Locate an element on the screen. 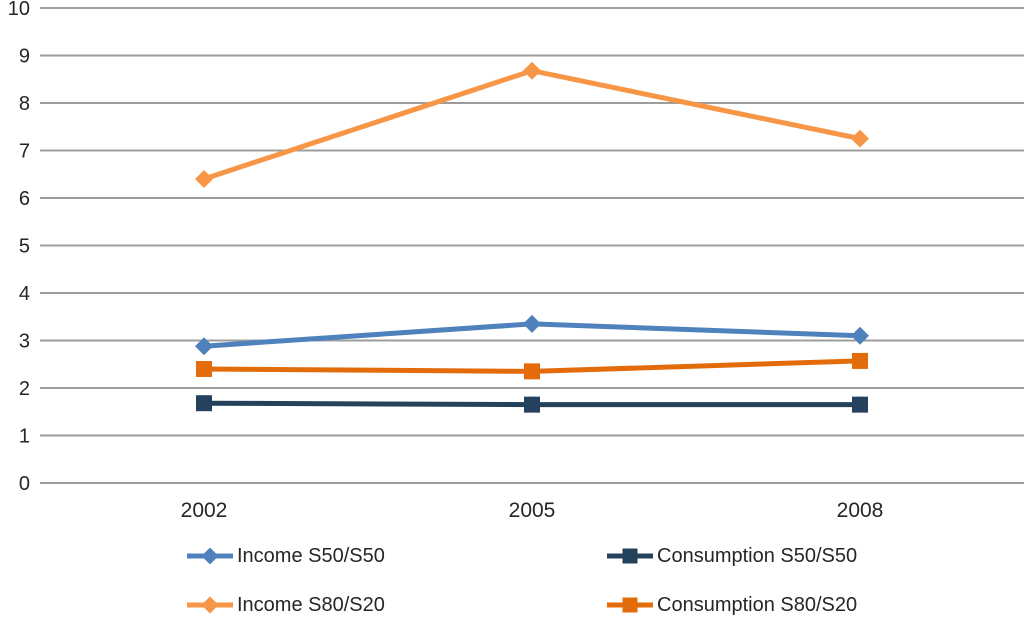  legend-item-consumption-s50-s50: Consumption S50/S50 is located at coordinates (732, 556).